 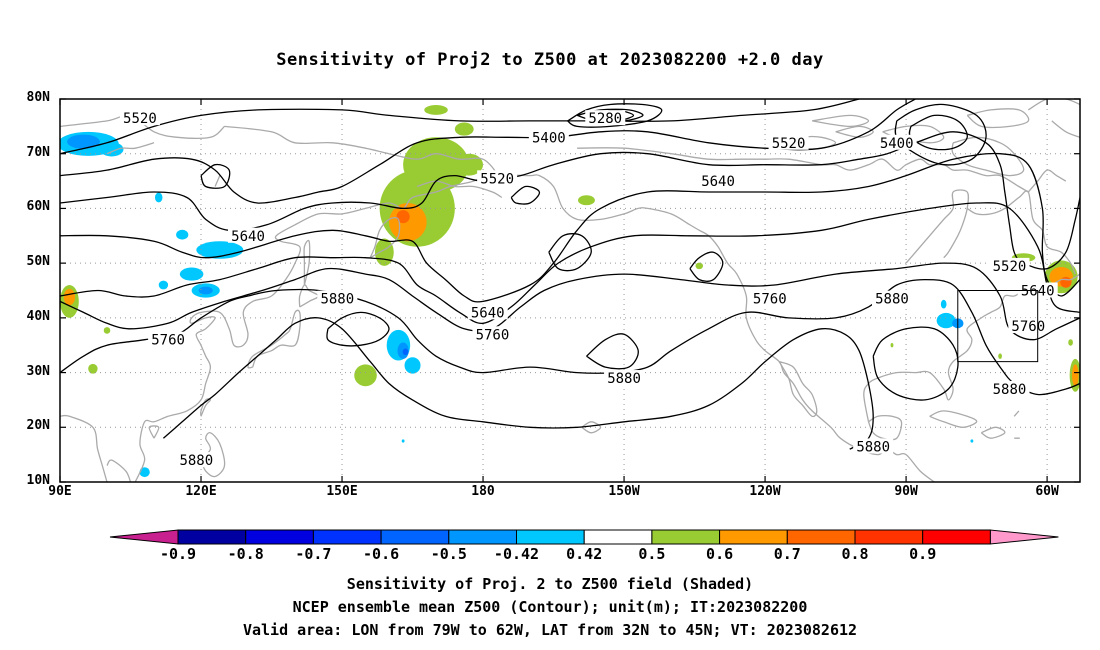 What do you see at coordinates (38, 207) in the screenshot?
I see `lat-label: 60N` at bounding box center [38, 207].